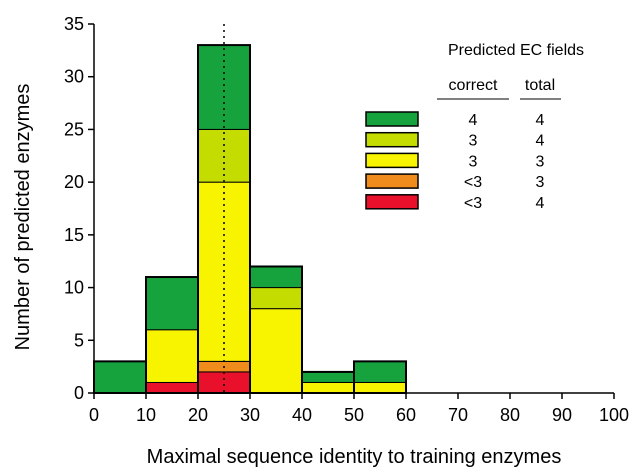 The width and height of the screenshot is (633, 468). I want to click on legend-total-4: 4, so click(540, 203).